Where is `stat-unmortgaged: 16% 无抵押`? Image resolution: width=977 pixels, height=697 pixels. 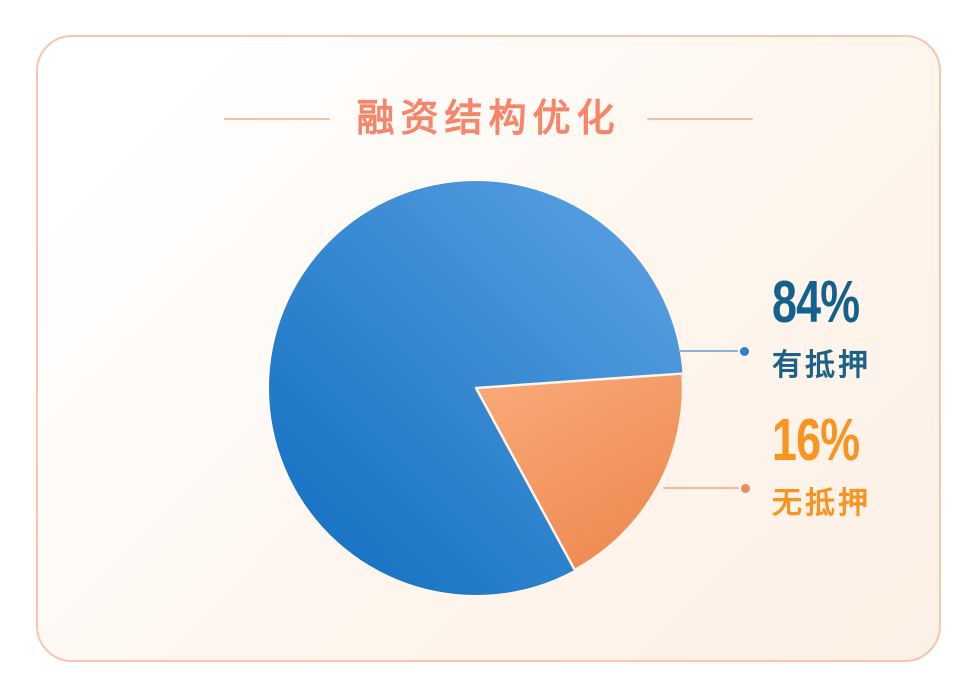 stat-unmortgaged: 16% 无抵押 is located at coordinates (826, 463).